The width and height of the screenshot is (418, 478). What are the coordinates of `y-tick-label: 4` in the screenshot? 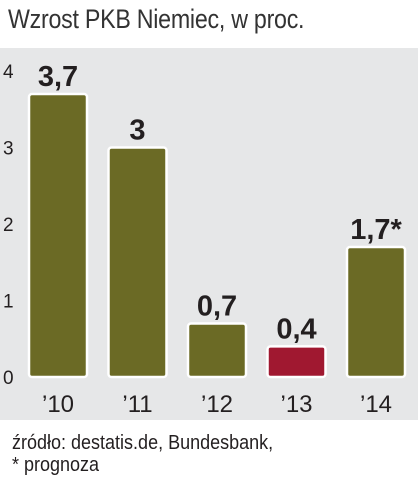 It's located at (8, 72).